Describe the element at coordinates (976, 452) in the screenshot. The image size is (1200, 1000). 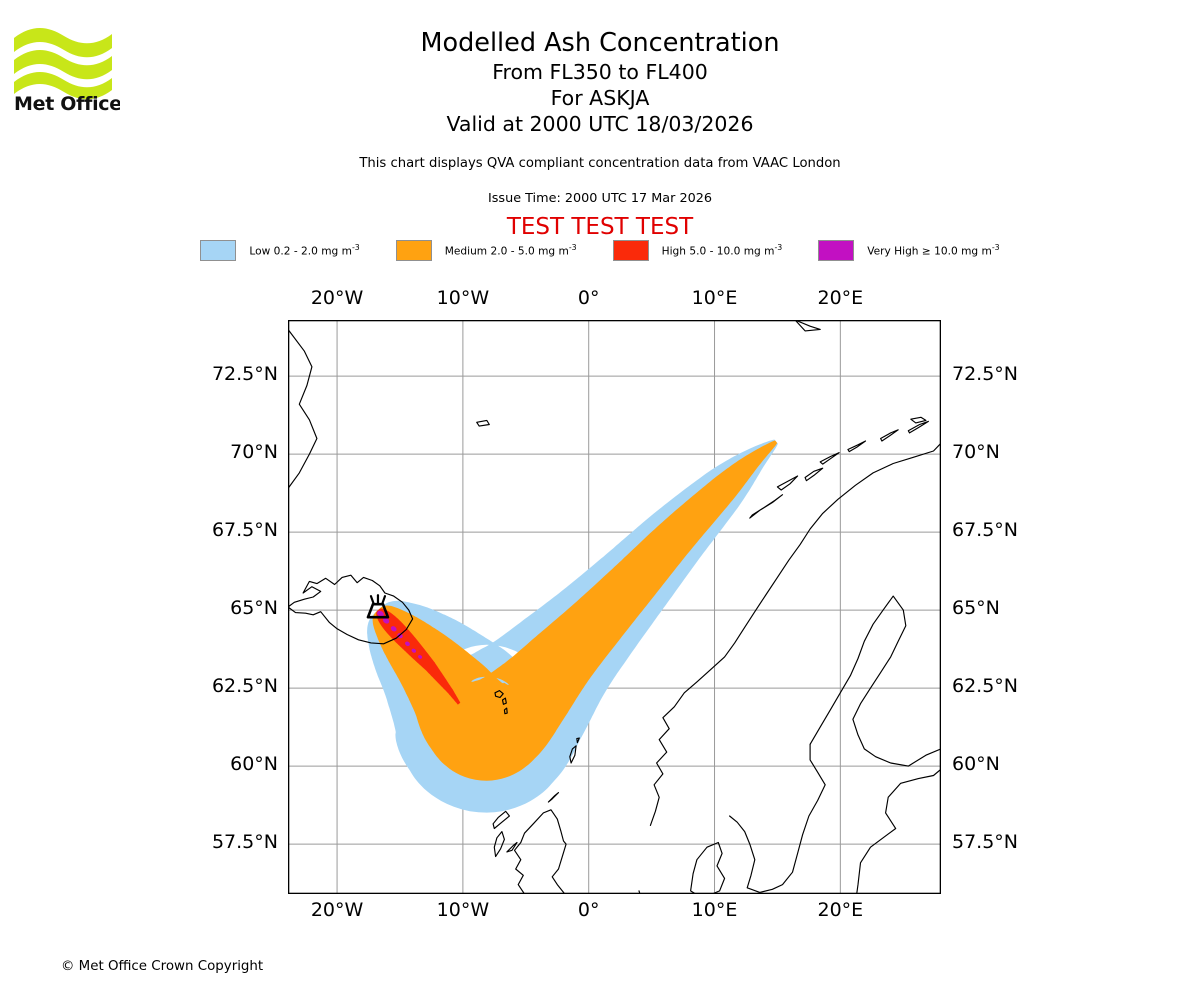
I see `lat-tick-right-5: 70°N` at that location.